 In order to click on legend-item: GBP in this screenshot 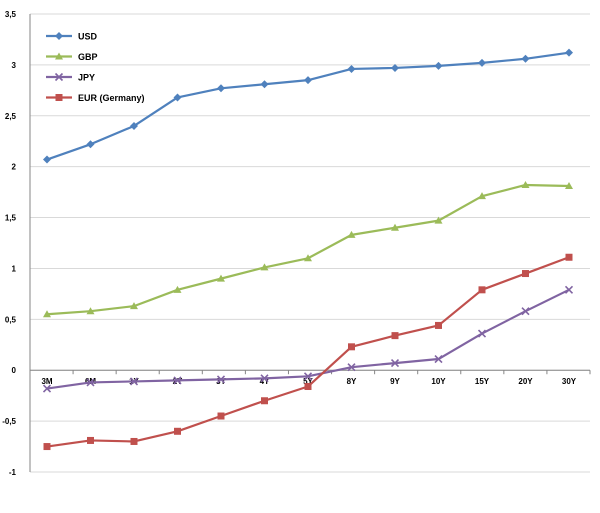, I will do `click(72, 57)`.